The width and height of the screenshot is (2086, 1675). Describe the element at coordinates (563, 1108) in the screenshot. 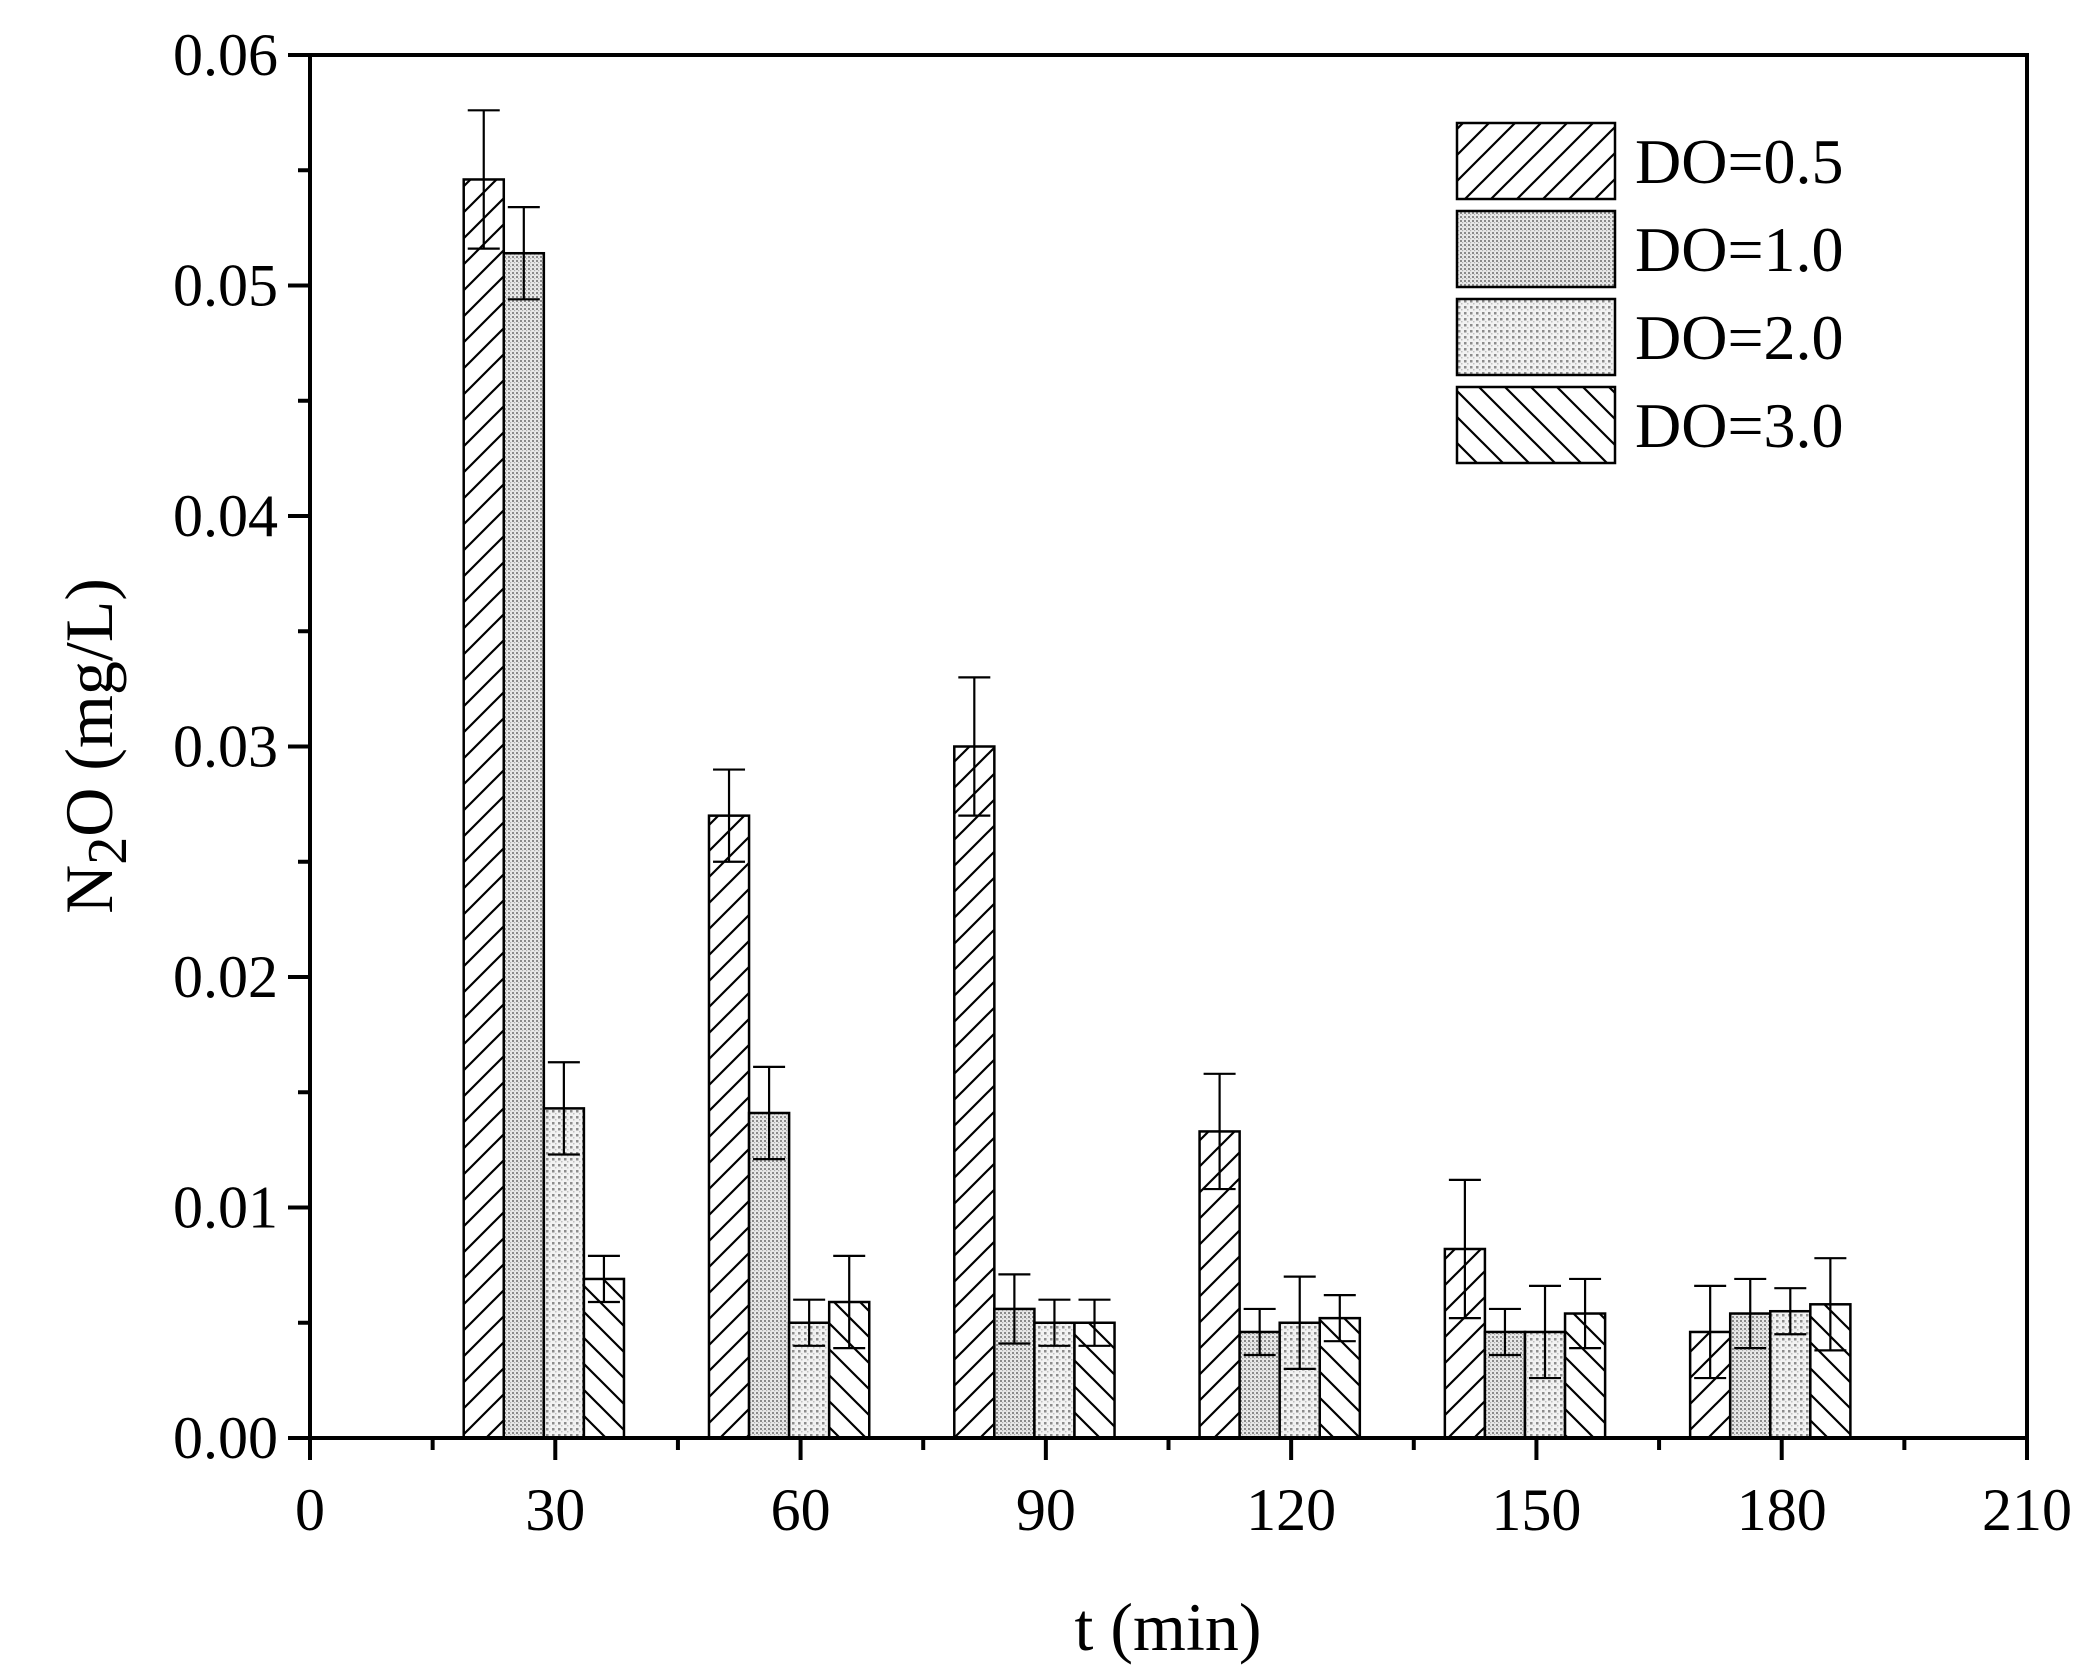

I see `error-bar-do-2-0-t30` at that location.